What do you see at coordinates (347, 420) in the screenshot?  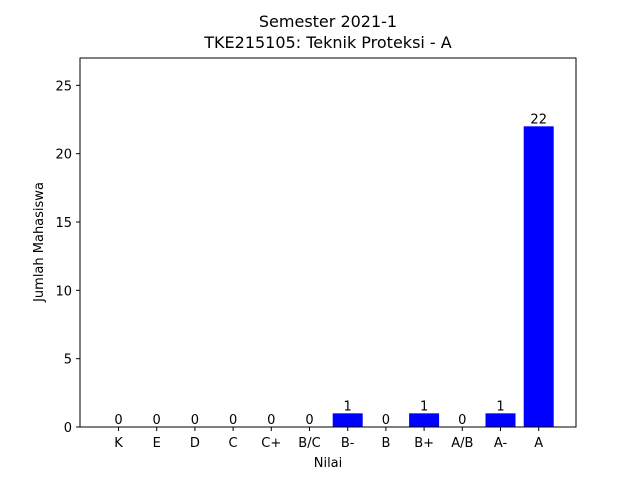 I see `bar-B-` at bounding box center [347, 420].